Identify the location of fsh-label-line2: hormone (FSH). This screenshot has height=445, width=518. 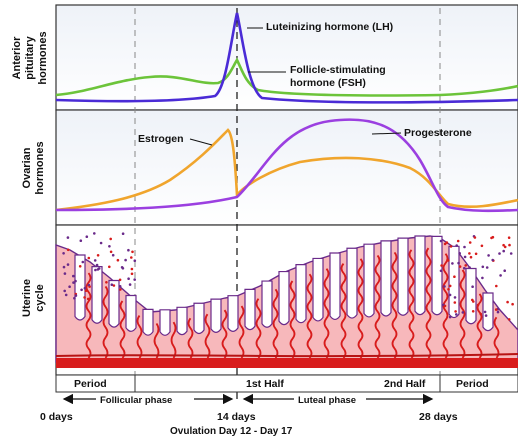
(328, 83).